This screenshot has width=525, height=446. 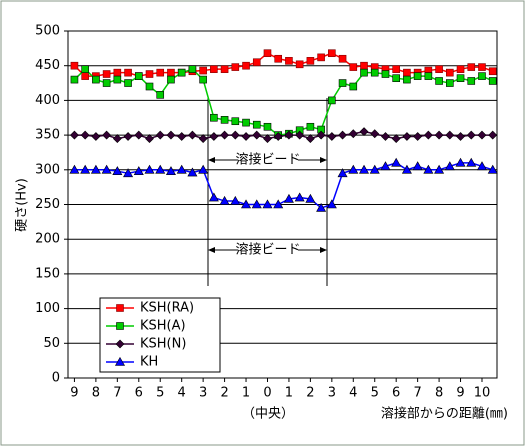 What do you see at coordinates (47, 100) in the screenshot?
I see `y-tick-label: 400` at bounding box center [47, 100].